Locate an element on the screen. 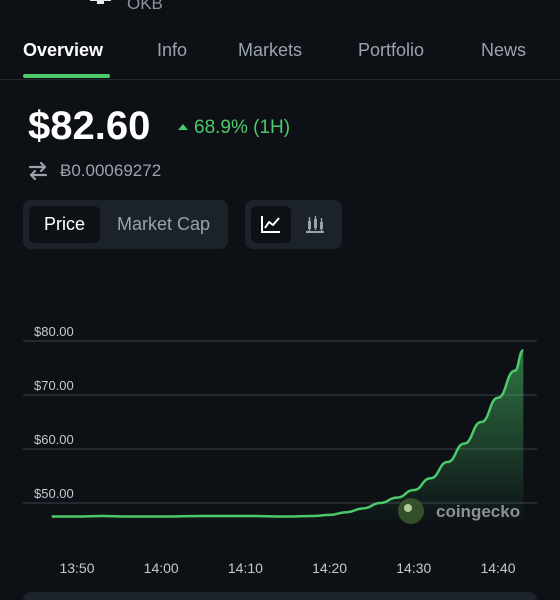 This screenshot has height=600, width=560. price-change-value: 68.9% (1H) is located at coordinates (242, 127).